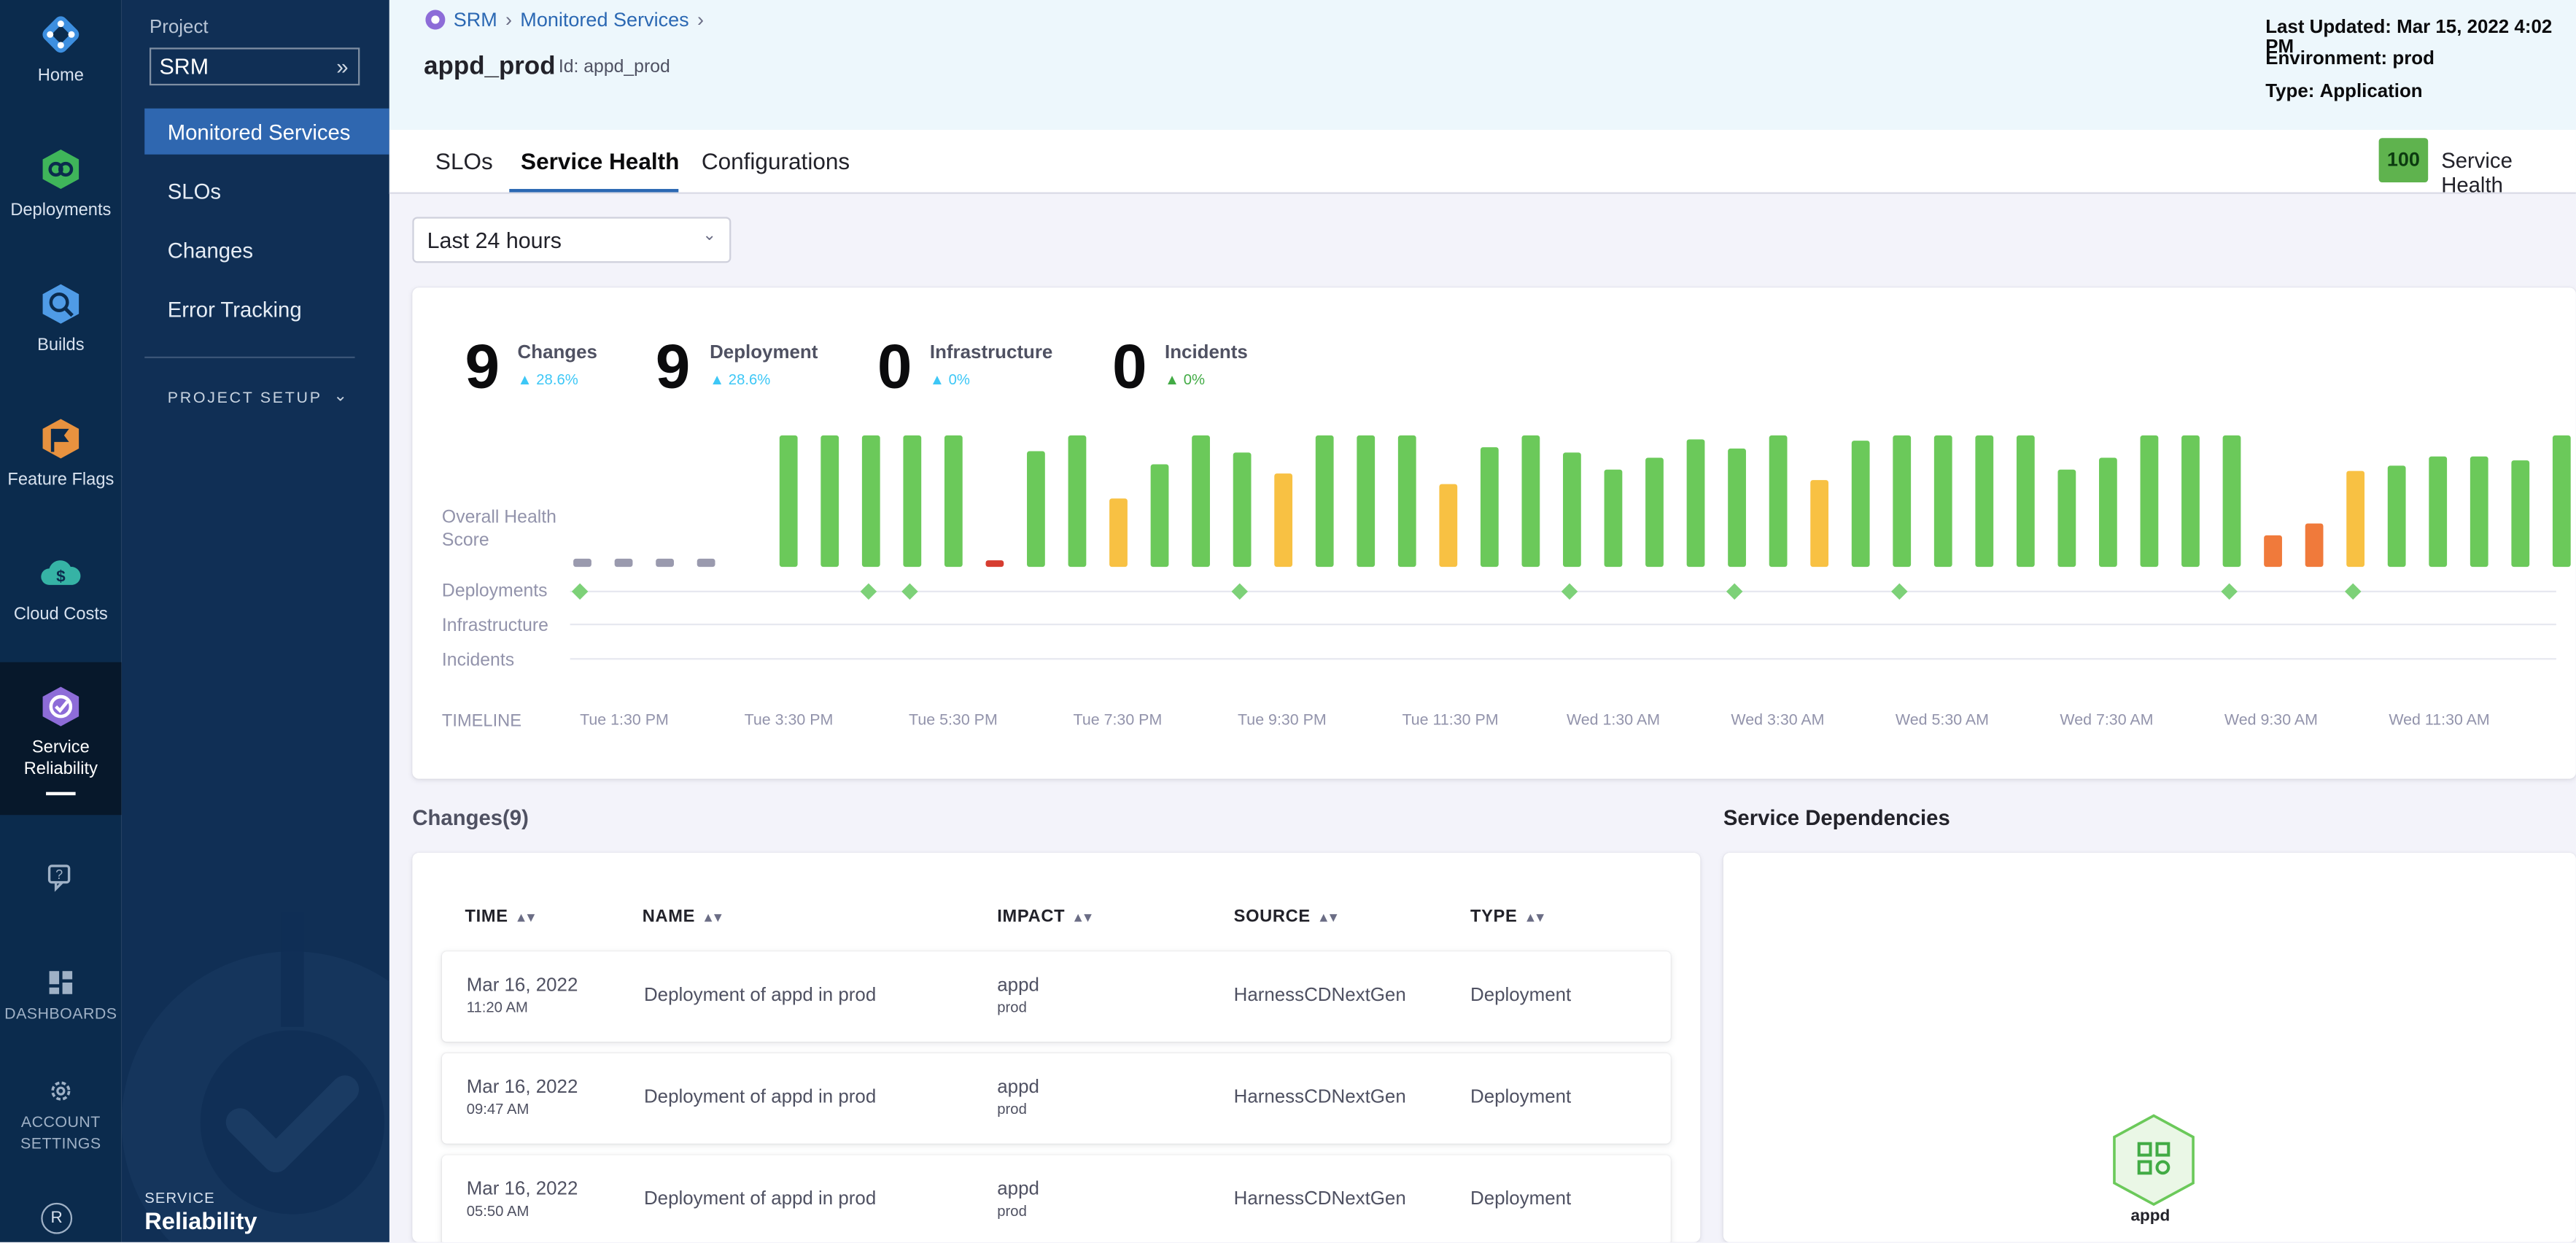  Describe the element at coordinates (2153, 1160) in the screenshot. I see `service-node` at that location.